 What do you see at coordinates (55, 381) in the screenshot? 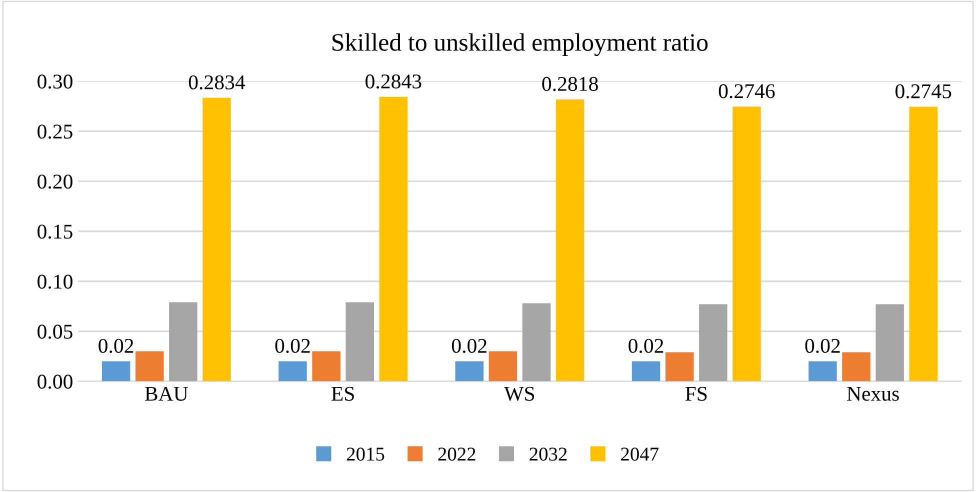
I see `y-tick-label: 0.00` at bounding box center [55, 381].